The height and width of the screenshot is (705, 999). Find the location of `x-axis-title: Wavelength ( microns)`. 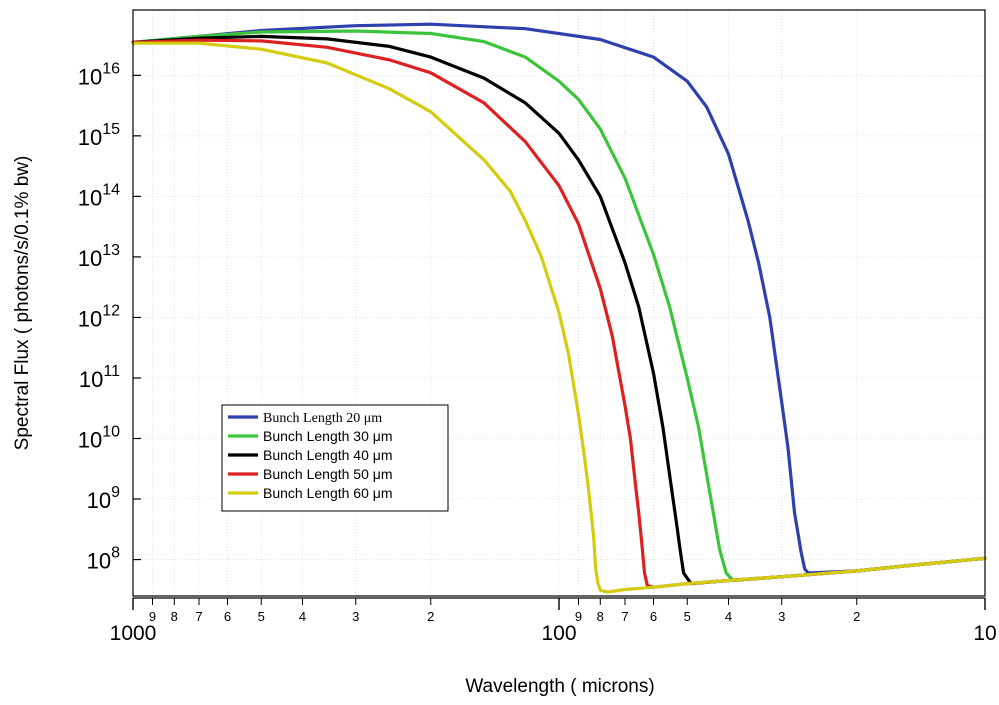

x-axis-title: Wavelength ( microns) is located at coordinates (559, 686).